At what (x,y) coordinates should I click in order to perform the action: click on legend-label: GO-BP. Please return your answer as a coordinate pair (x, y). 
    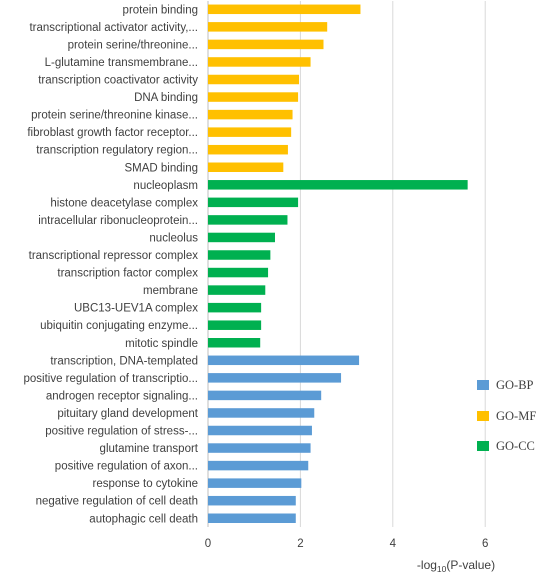
    Looking at the image, I should click on (515, 385).